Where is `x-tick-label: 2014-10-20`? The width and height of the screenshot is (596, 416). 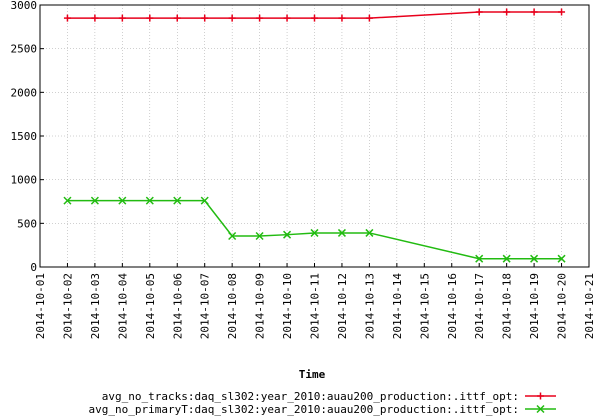
x-tick-label: 2014-10-20 is located at coordinates (562, 306).